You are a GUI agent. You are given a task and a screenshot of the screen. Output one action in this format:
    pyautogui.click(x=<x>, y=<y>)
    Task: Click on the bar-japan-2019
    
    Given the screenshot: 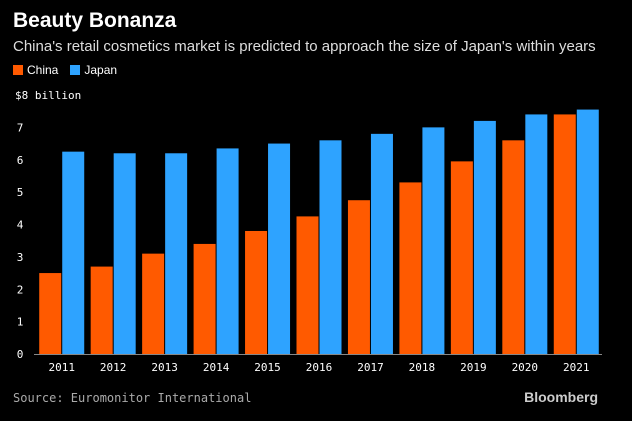 What is the action you would take?
    pyautogui.click(x=484, y=237)
    